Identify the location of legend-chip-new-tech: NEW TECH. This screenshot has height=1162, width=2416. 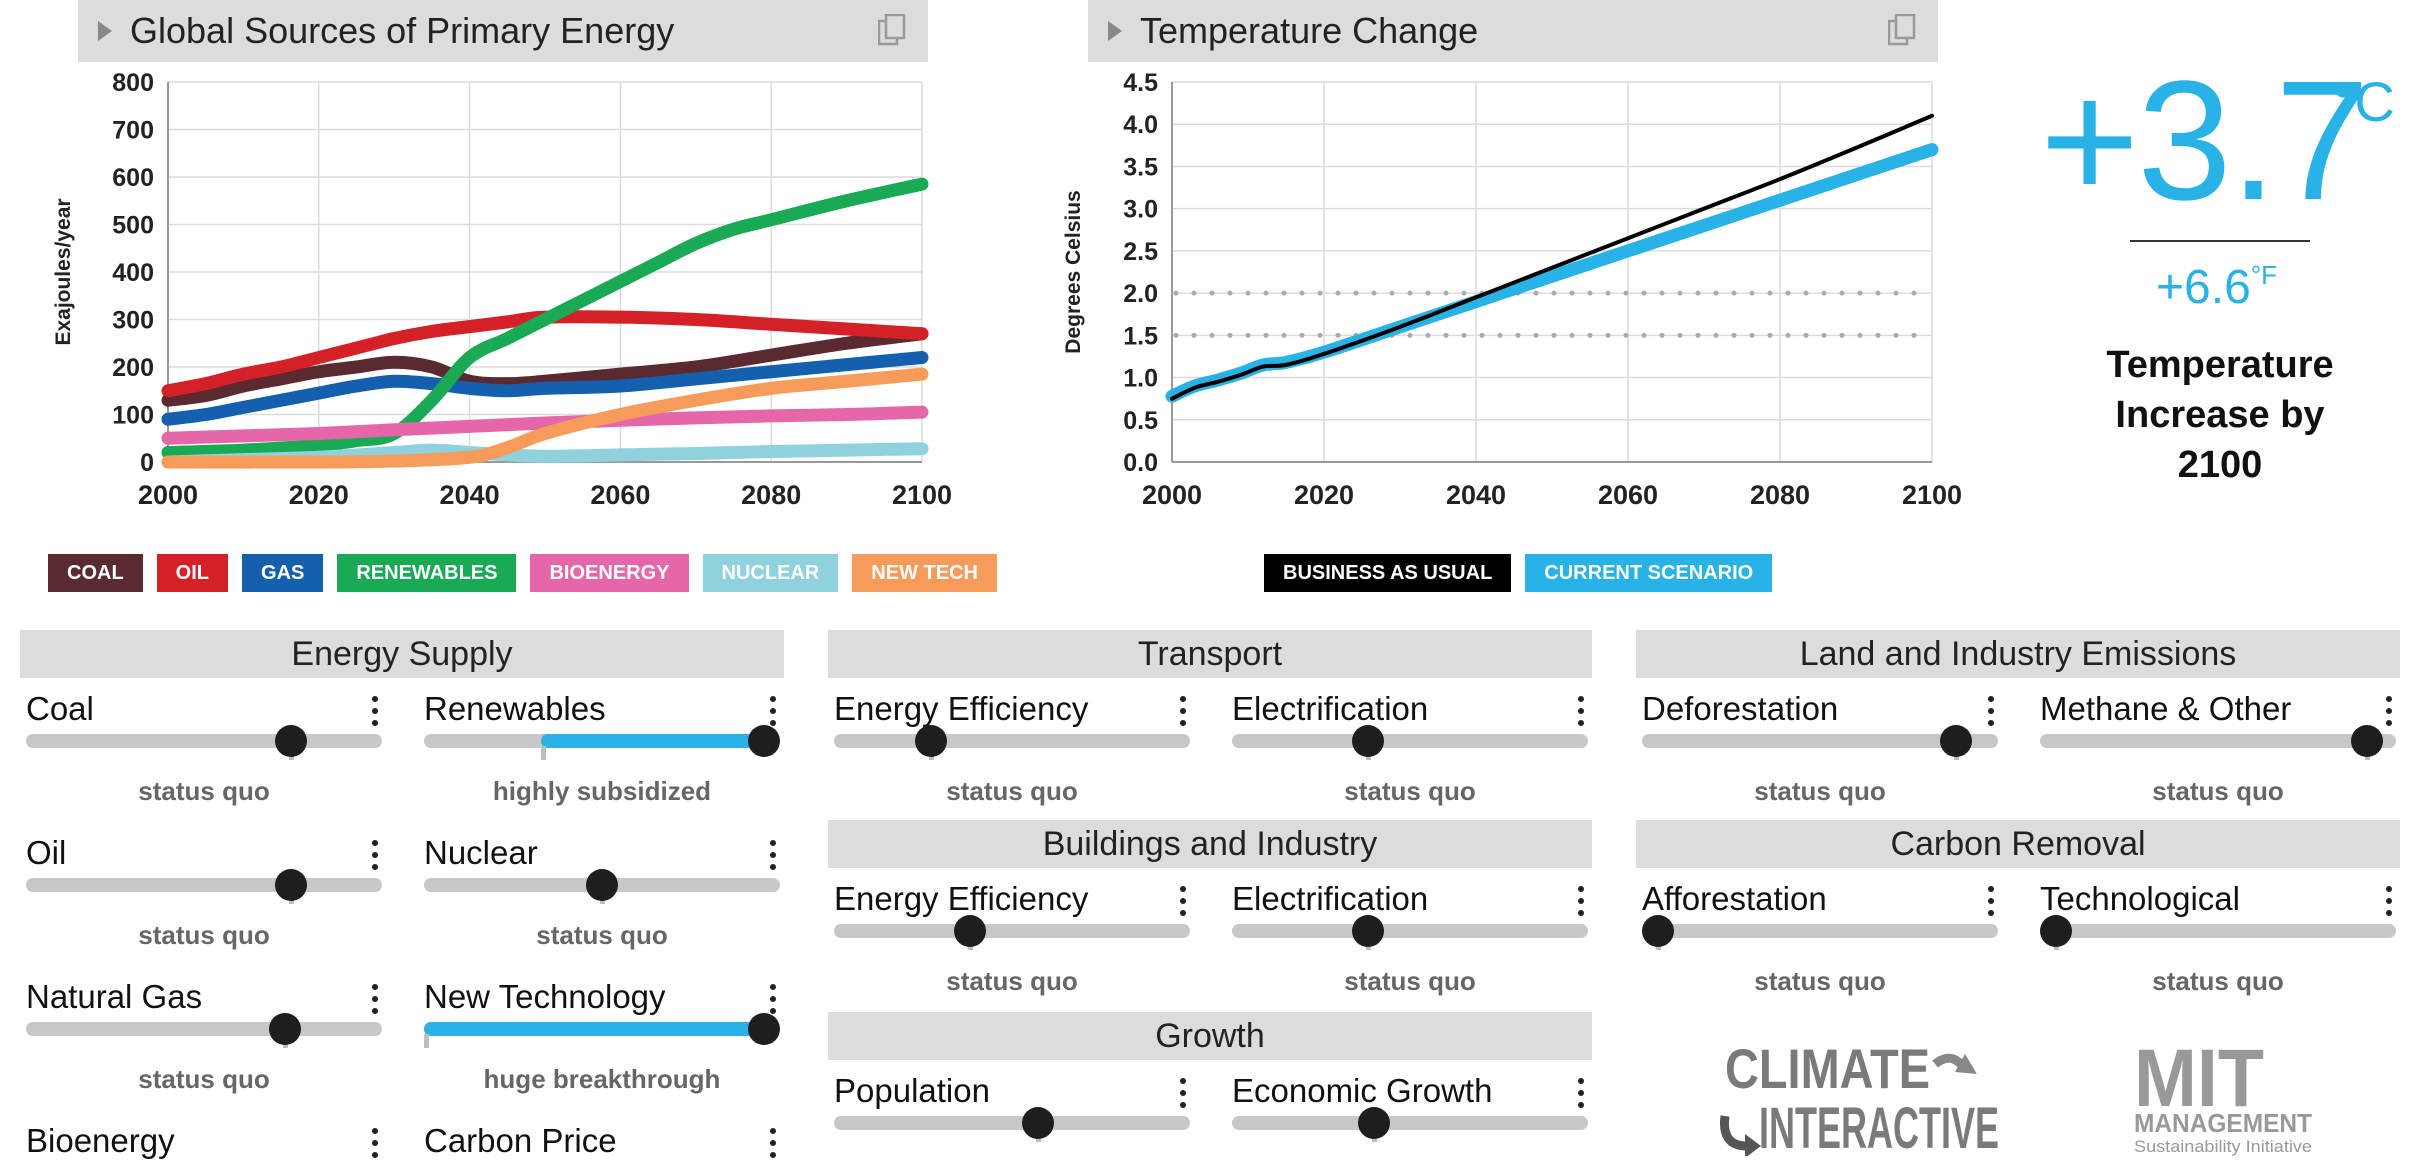
(924, 573).